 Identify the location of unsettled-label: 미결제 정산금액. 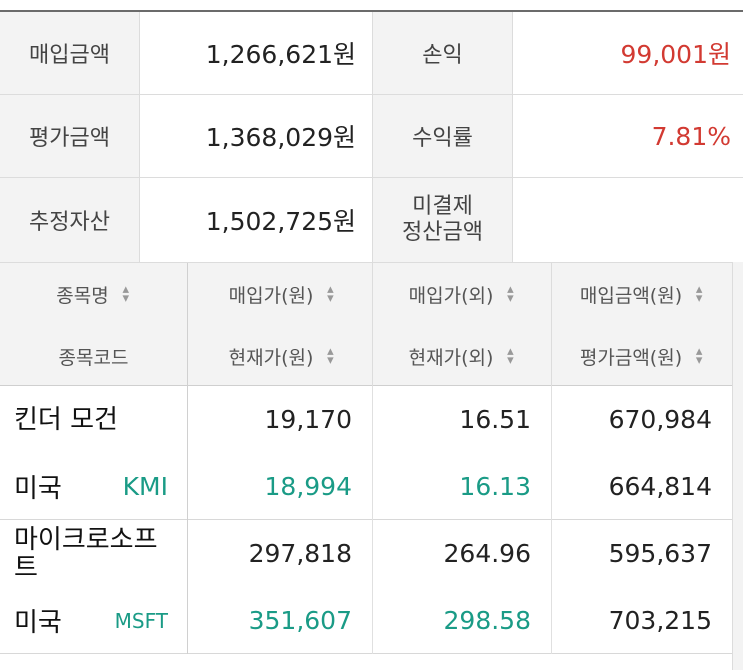
(442, 220).